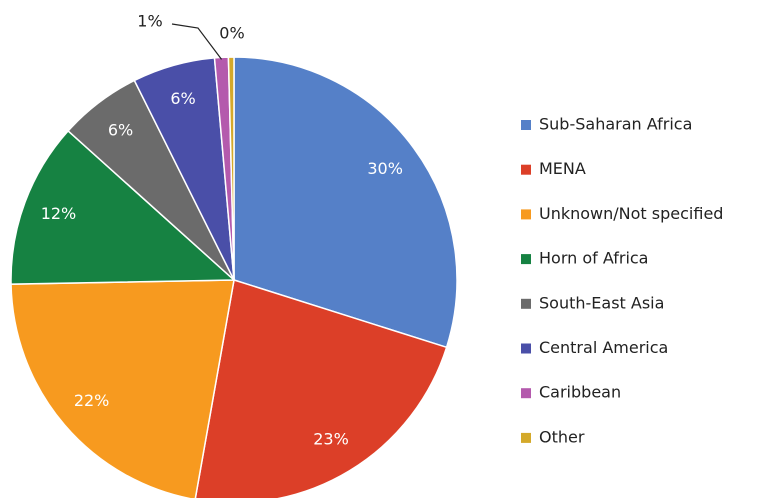 The image size is (758, 498). Describe the element at coordinates (580, 392) in the screenshot. I see `legend-label: Caribbean` at that location.